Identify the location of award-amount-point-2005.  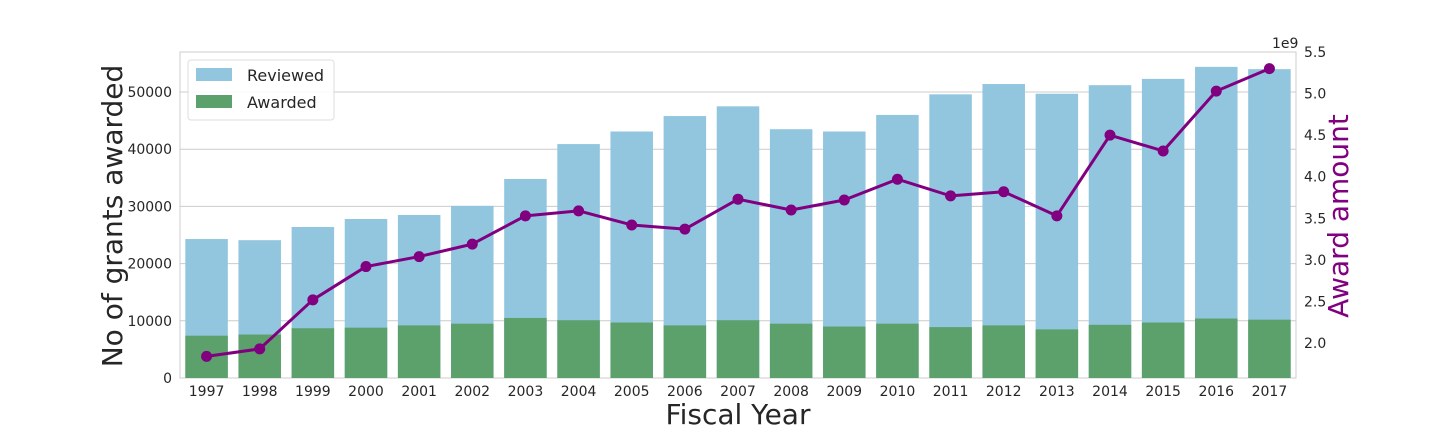
(632, 225).